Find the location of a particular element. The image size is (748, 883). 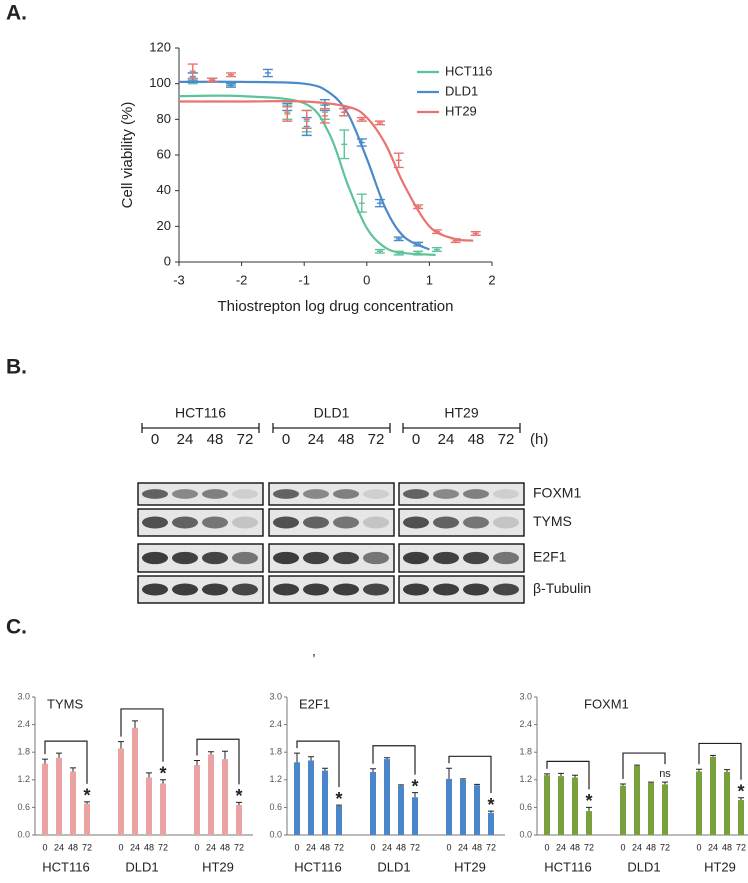

blot-time-label: 0 is located at coordinates (155, 439).